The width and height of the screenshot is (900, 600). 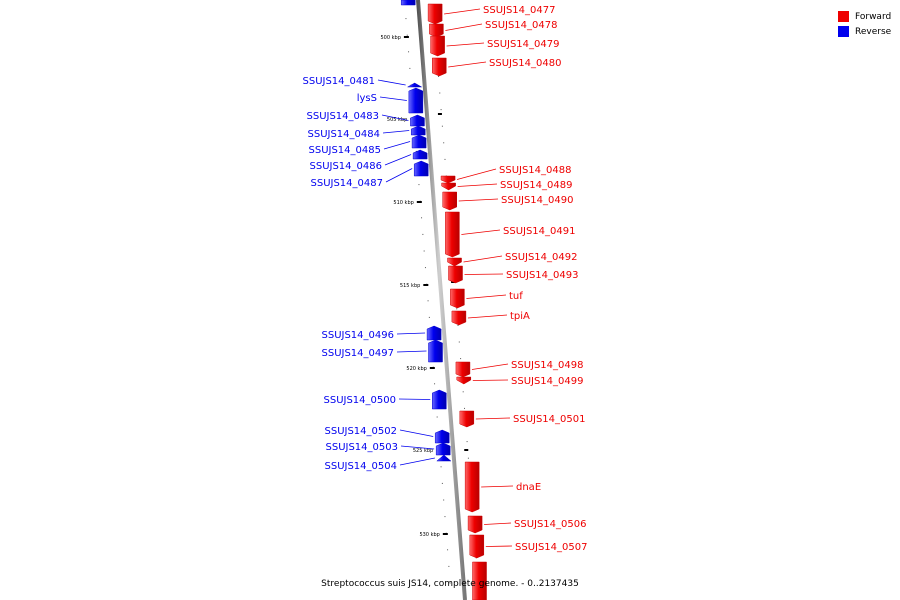 I want to click on reverse-gene-label: SSUJS14_0487, so click(x=347, y=183).